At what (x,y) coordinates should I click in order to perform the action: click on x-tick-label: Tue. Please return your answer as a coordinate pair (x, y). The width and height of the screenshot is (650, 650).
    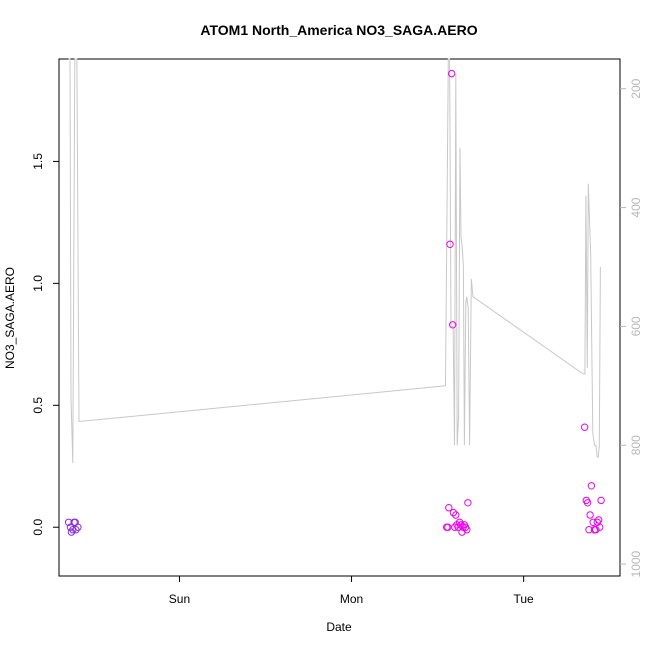
    Looking at the image, I should click on (524, 599).